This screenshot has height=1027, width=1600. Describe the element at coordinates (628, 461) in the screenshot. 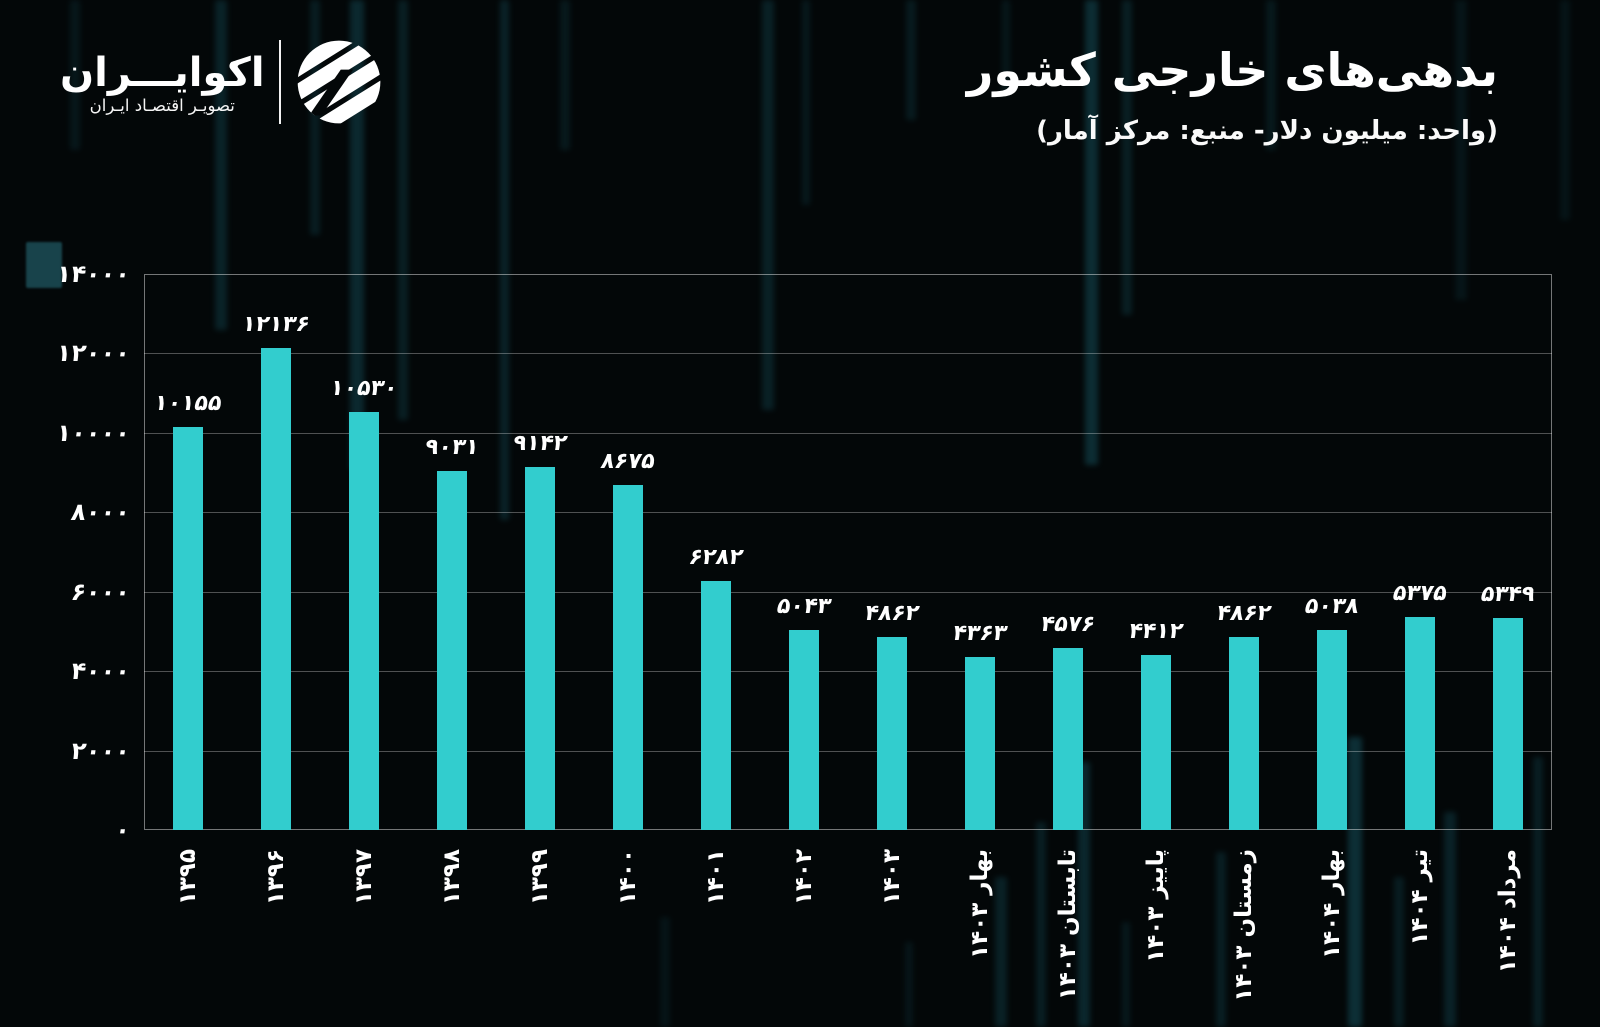

I see `bar-value-label: ۸۶۷۵` at that location.